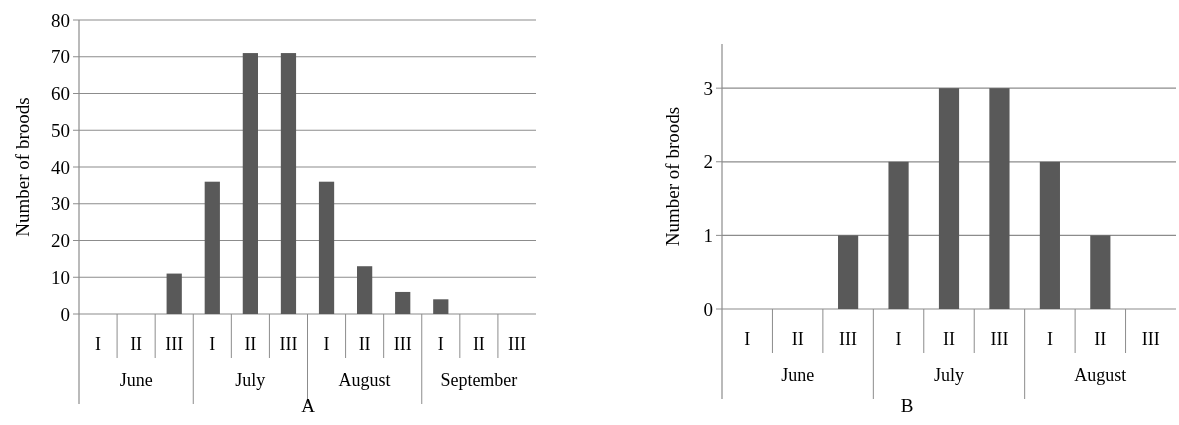  I want to click on y-tick-label: 60, so click(60, 94).